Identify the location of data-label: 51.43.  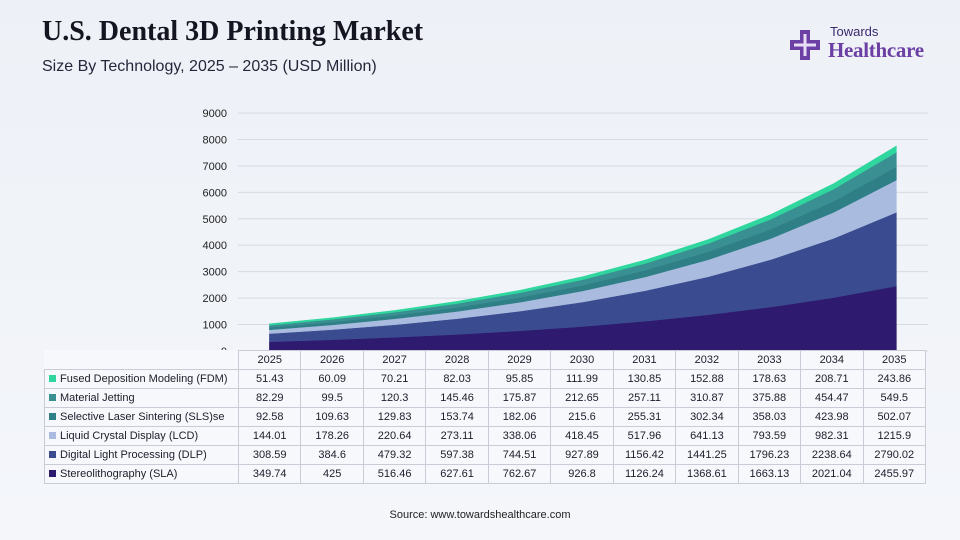
(269, 379).